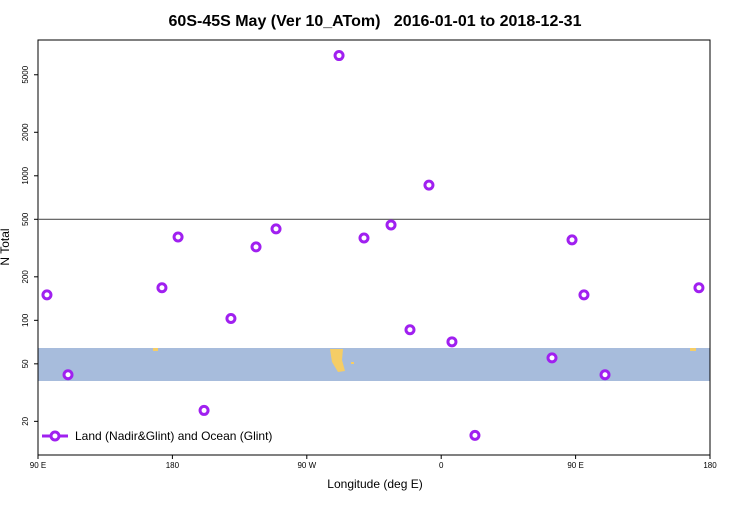 The width and height of the screenshot is (750, 505). Describe the element at coordinates (25, 175) in the screenshot. I see `y-tick-label: 1000` at that location.